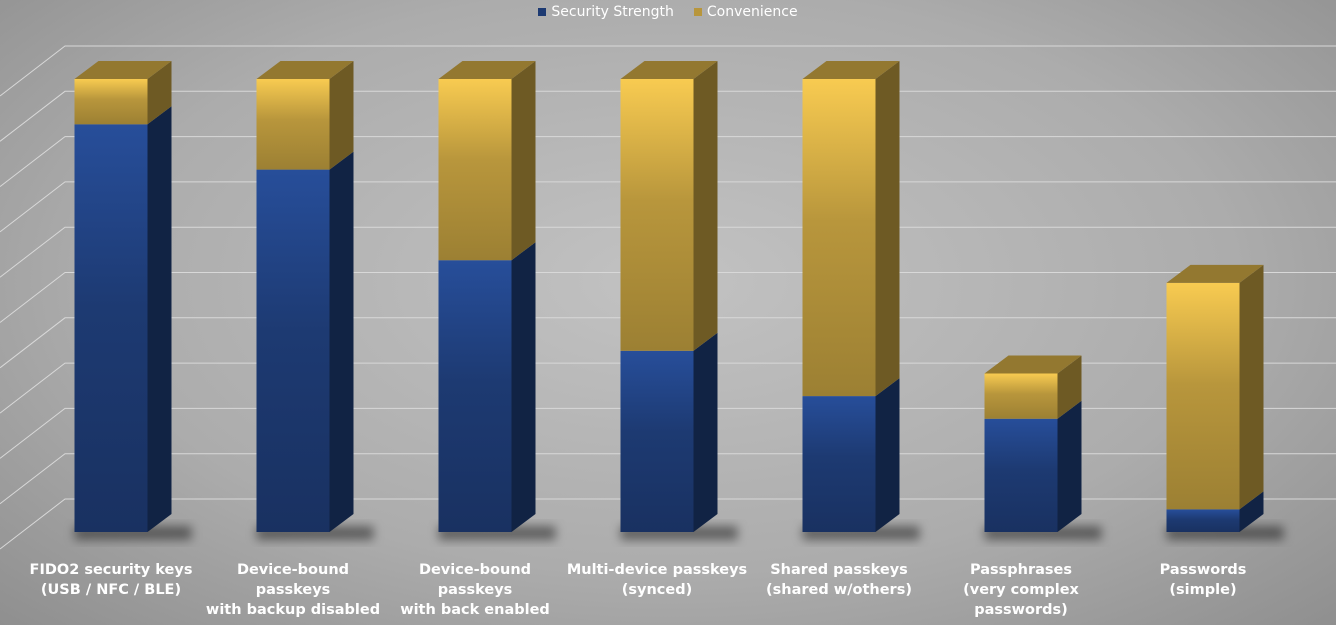 The height and width of the screenshot is (625, 1336). I want to click on x-tick-label: Passphrases (very complex passwords), so click(1021, 590).